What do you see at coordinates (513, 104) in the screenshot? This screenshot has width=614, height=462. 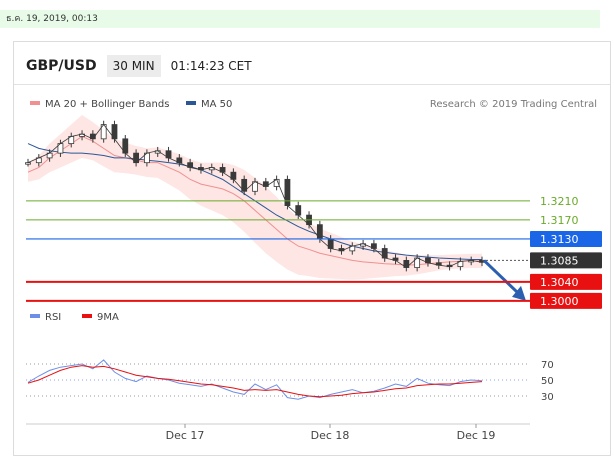 I see `credit-label: Research © 2019 Trading Central` at bounding box center [513, 104].